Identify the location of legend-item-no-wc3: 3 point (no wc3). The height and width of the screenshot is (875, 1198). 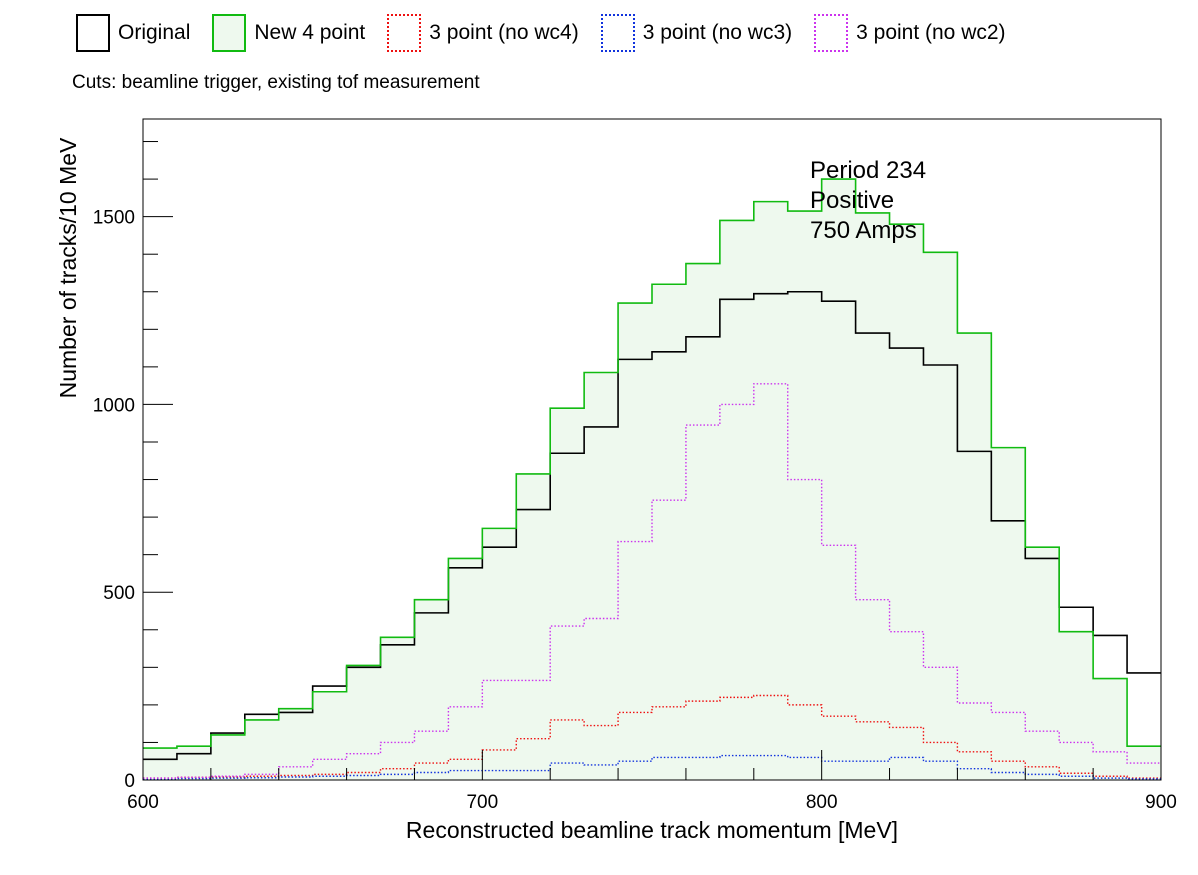
(696, 33).